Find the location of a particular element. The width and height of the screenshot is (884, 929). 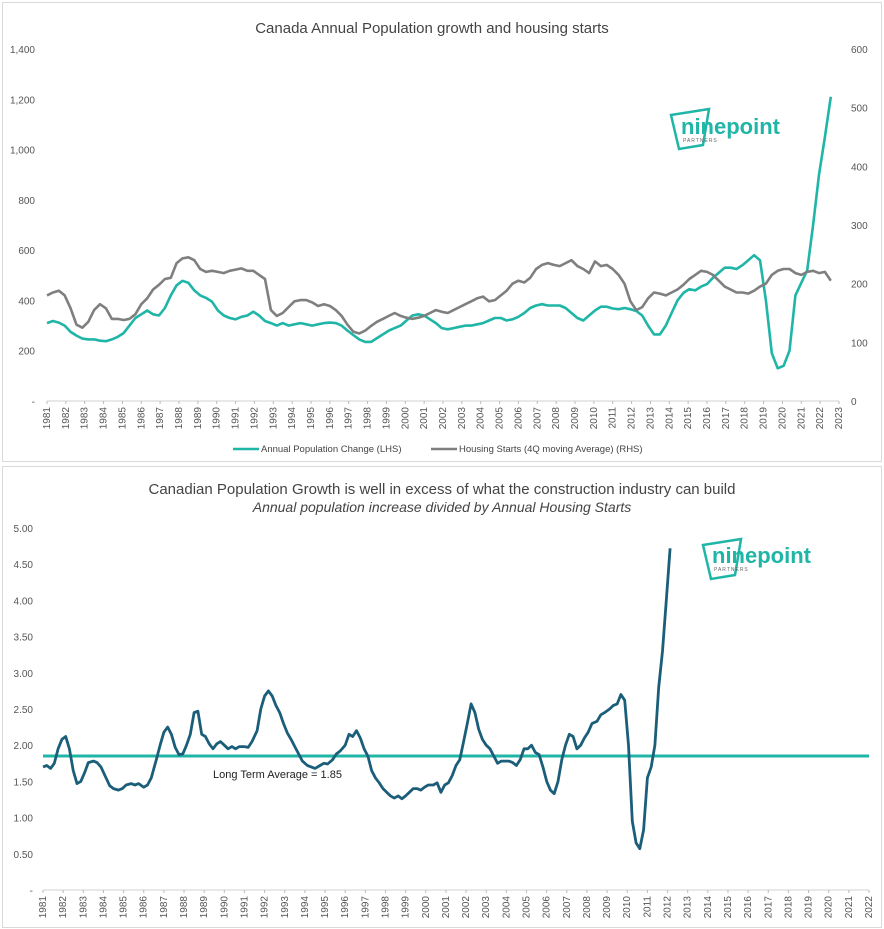

logo-wordmark: ninepoint is located at coordinates (762, 555).